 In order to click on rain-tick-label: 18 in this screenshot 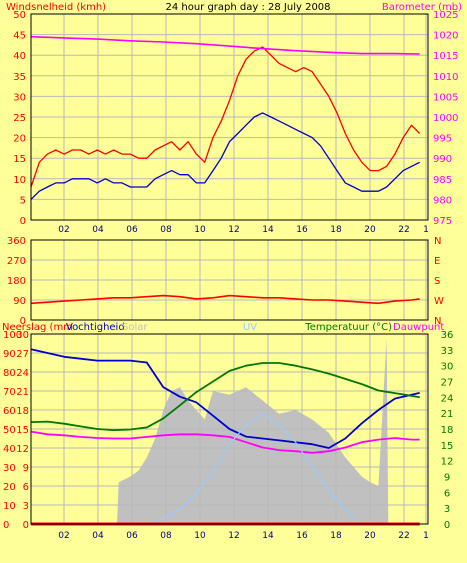, I will do `click(22, 411)`.